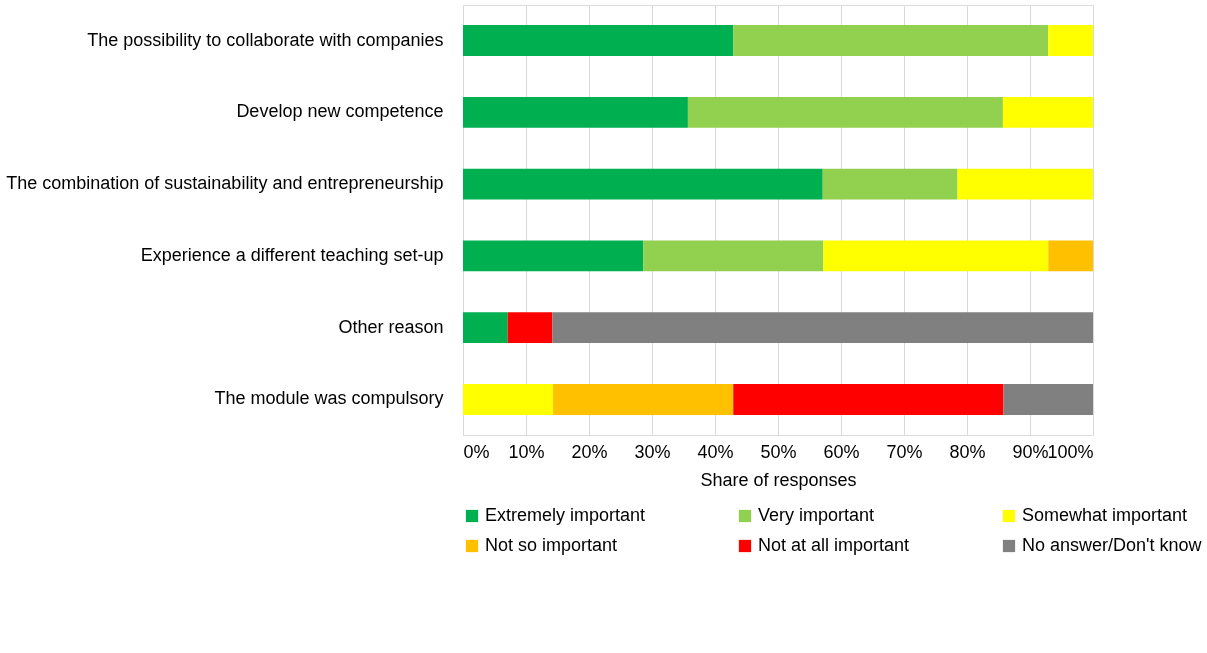 Image resolution: width=1207 pixels, height=653 pixels. What do you see at coordinates (589, 451) in the screenshot?
I see `x-tick-label: 20%` at bounding box center [589, 451].